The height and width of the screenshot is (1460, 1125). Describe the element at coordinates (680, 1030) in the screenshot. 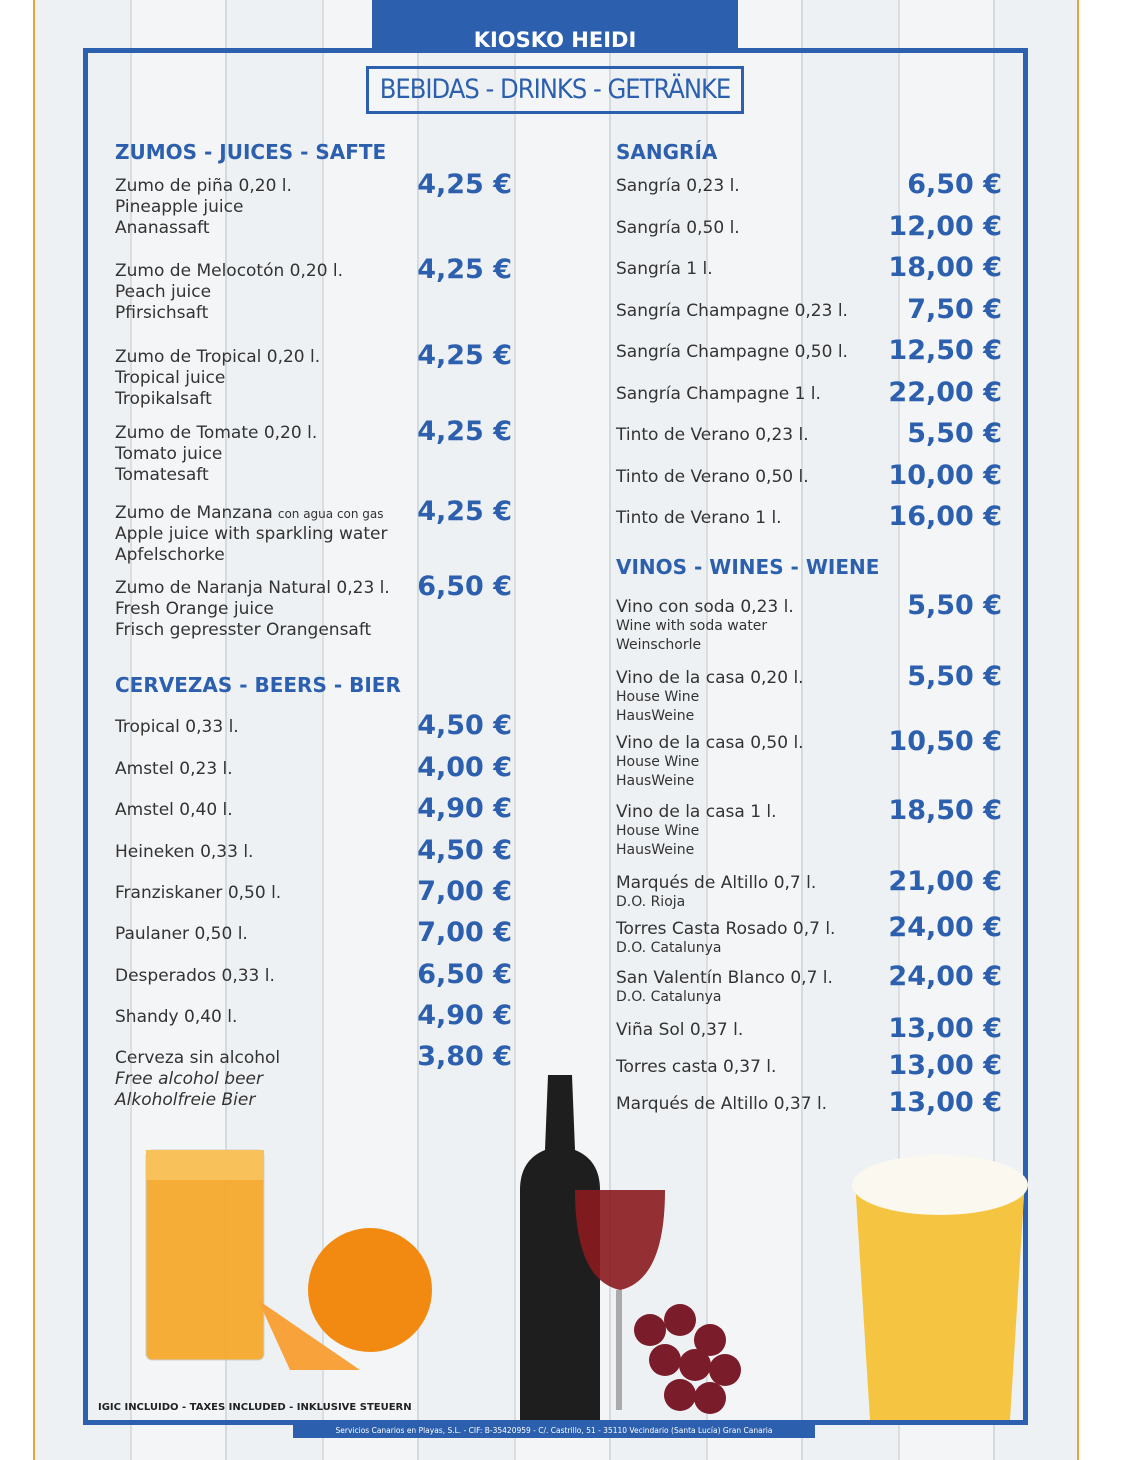

I see `item-name-text: Viña Sol 0,37 l.` at that location.